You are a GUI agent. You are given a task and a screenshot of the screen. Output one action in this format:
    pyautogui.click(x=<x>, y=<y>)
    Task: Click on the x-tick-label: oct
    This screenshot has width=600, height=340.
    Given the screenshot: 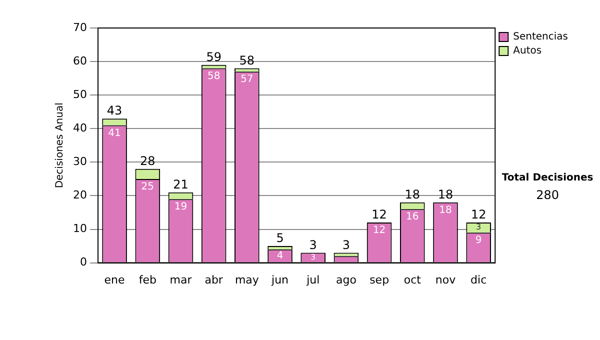 What is the action you would take?
    pyautogui.click(x=413, y=279)
    